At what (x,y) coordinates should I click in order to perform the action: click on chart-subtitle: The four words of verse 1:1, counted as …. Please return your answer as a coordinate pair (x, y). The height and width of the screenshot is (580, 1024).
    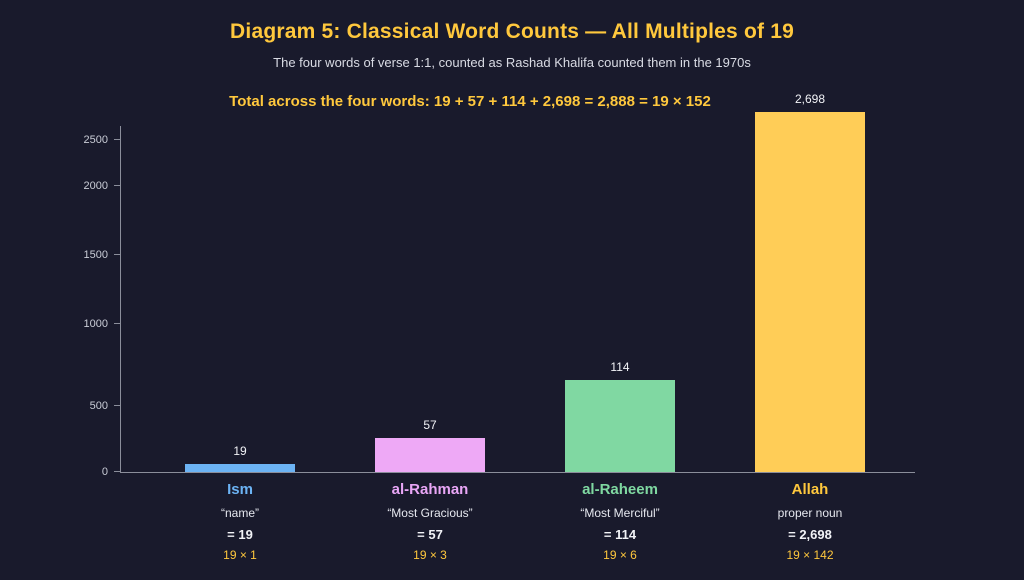
    Looking at the image, I should click on (512, 62).